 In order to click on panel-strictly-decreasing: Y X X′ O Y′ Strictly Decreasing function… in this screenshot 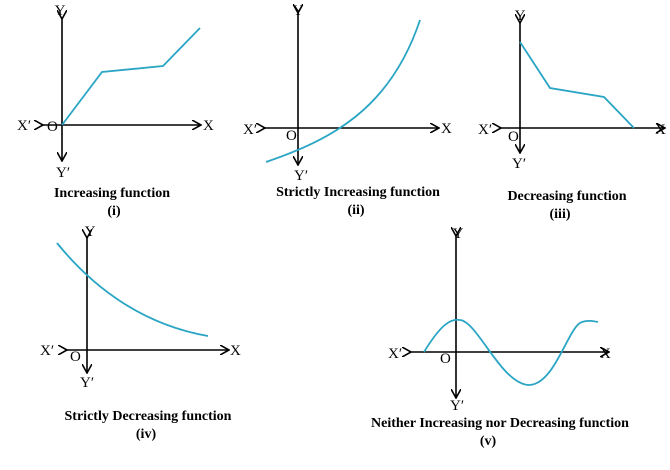, I will do `click(140, 333)`.